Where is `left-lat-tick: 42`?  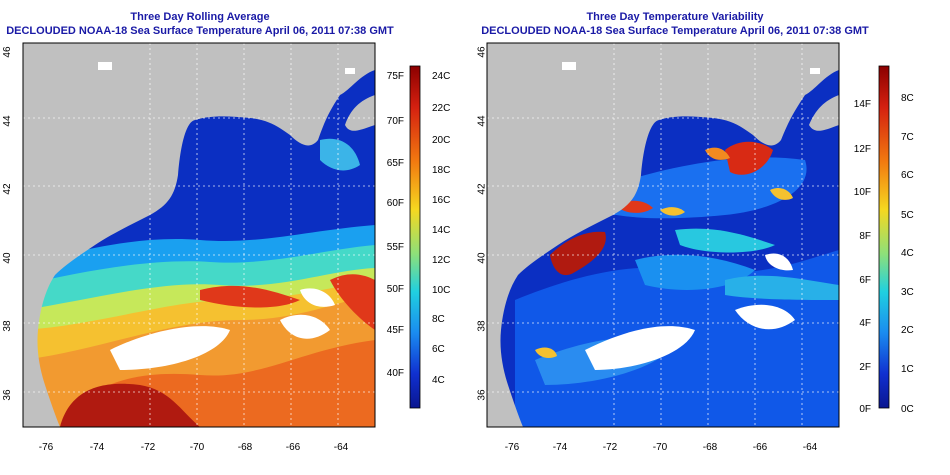
left-lat-tick: 42 is located at coordinates (7, 189).